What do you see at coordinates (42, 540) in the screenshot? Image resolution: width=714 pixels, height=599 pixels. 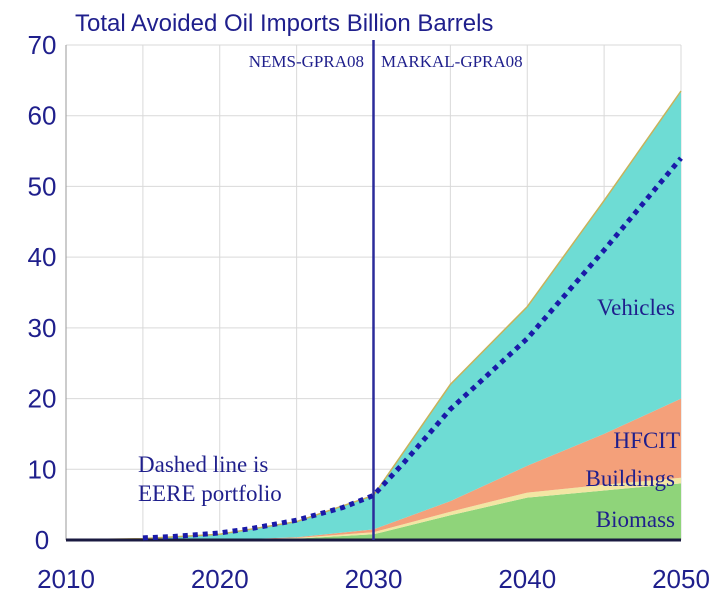 I see `y-tick-label: 0` at bounding box center [42, 540].